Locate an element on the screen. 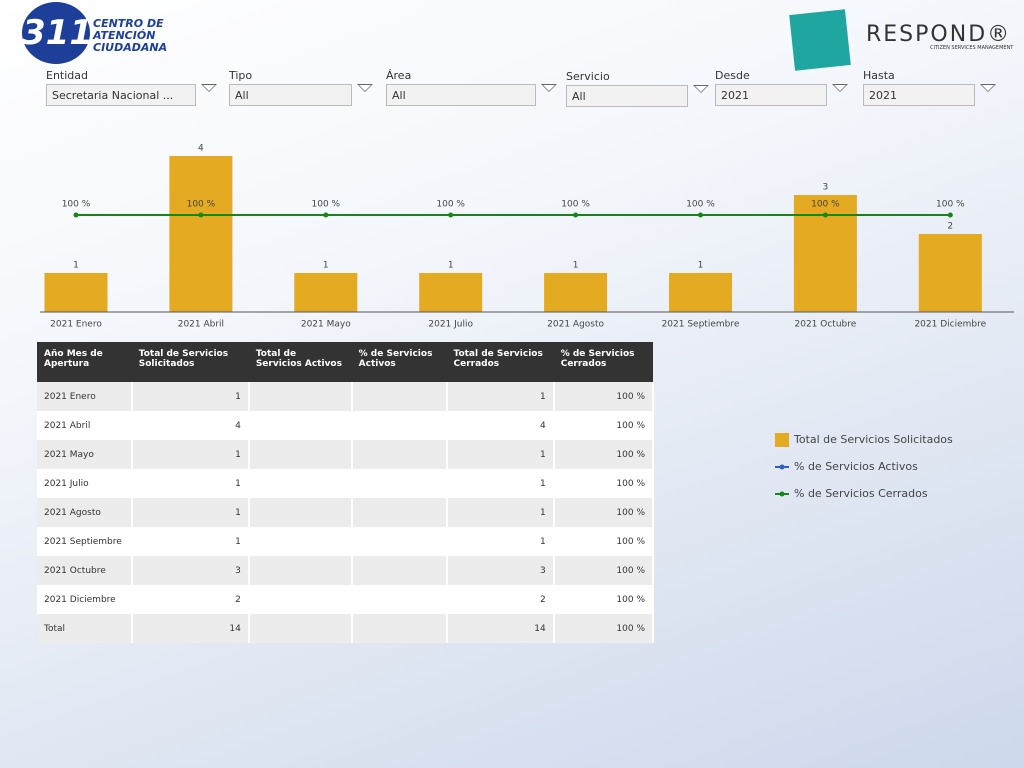 Image resolution: width=1024 pixels, height=768 pixels. x-tick-label: 2021 Julio is located at coordinates (450, 325).